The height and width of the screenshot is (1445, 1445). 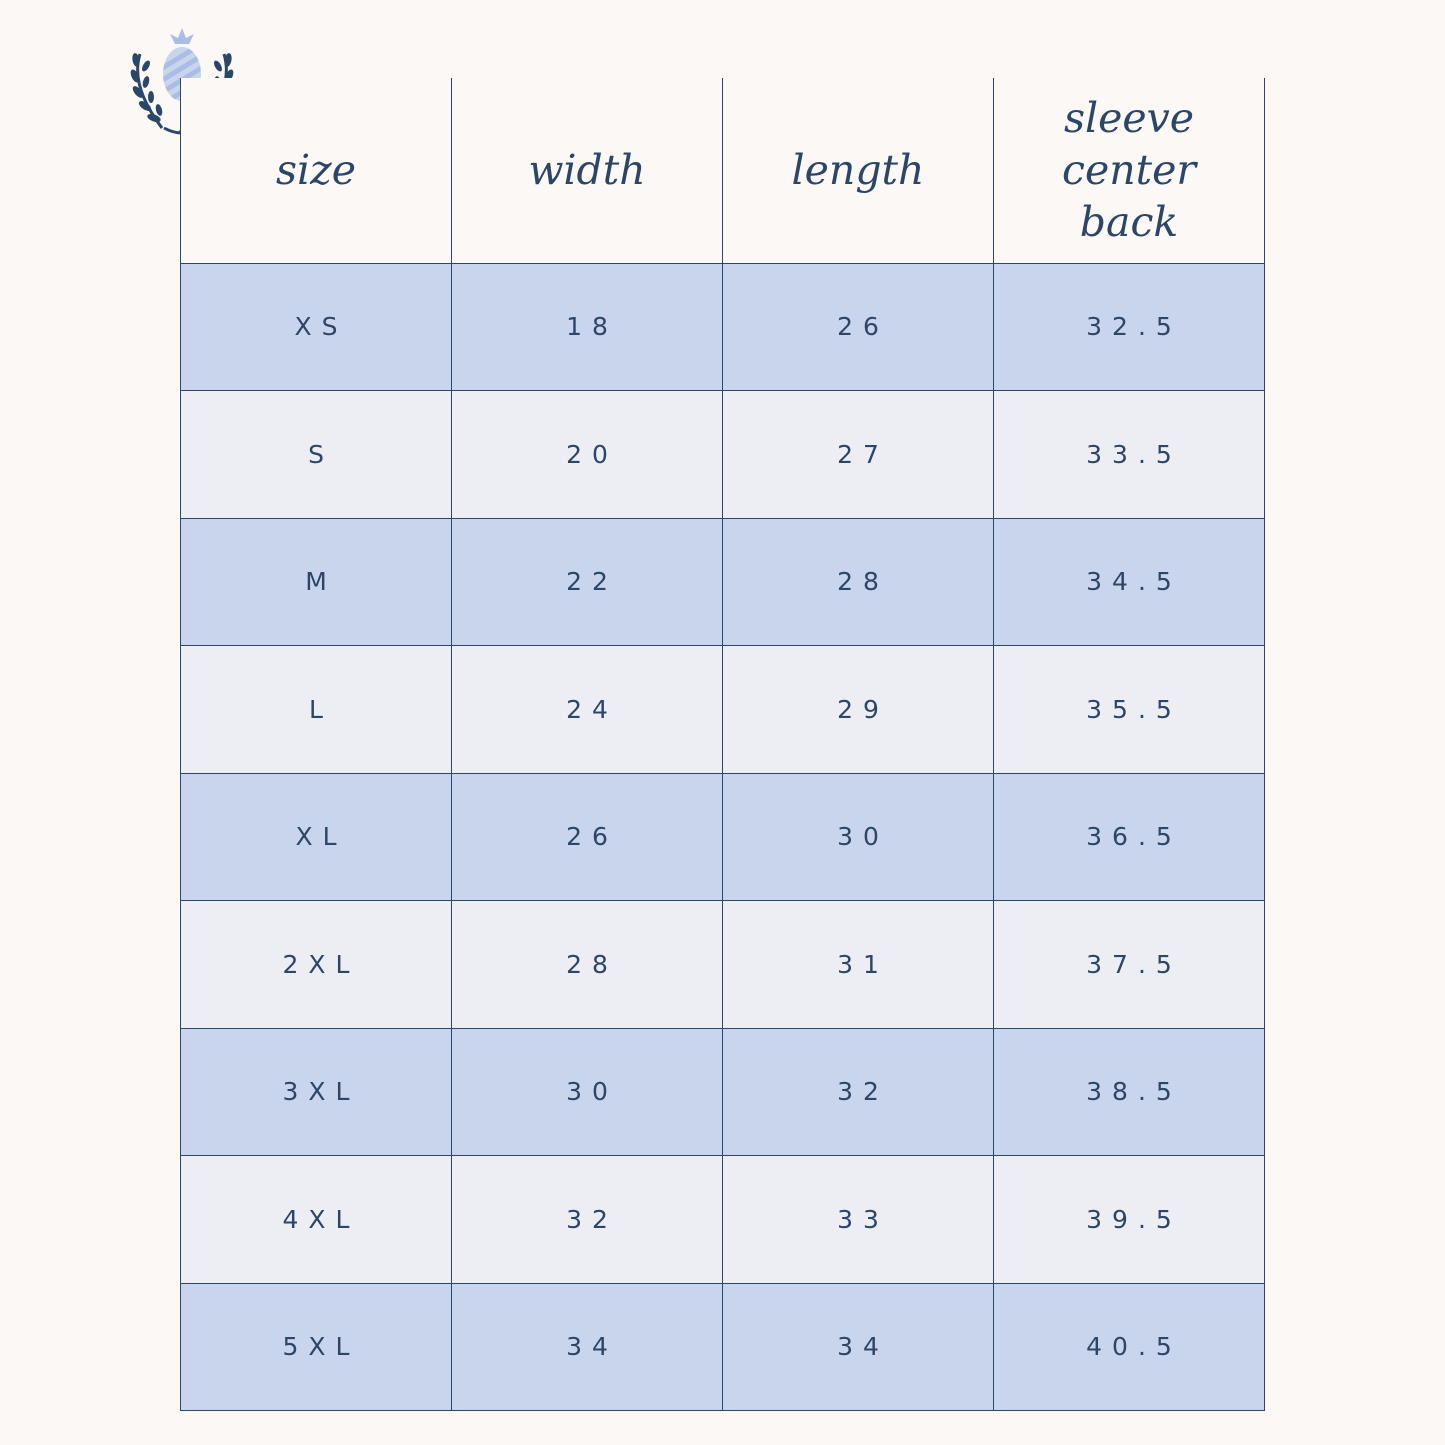 I want to click on cell-sleeve: 33.5, so click(x=1129, y=454).